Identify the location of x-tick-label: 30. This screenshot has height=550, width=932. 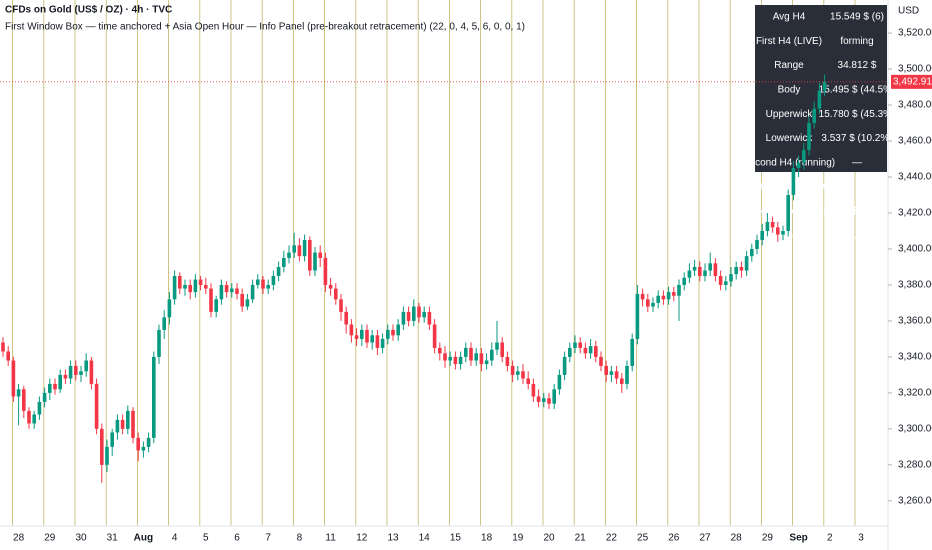
(81, 538).